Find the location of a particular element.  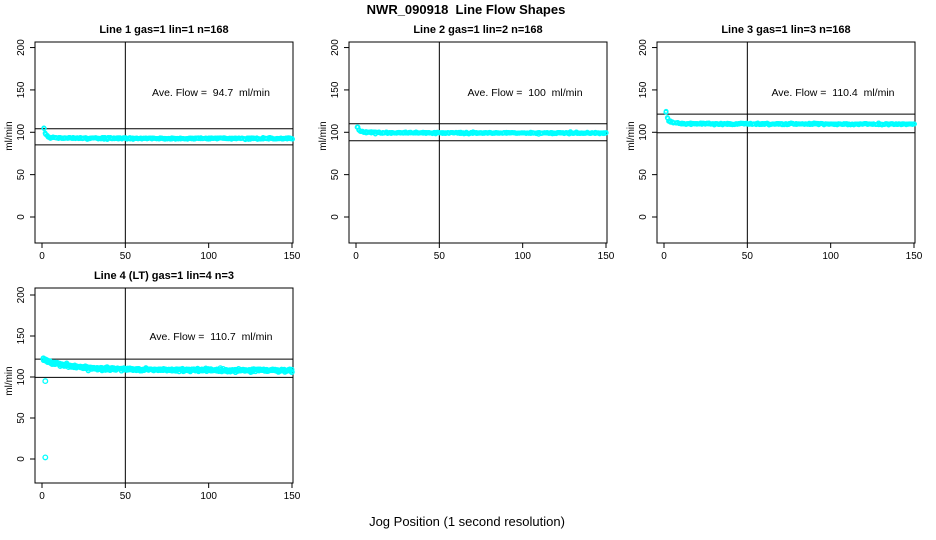

panel-3-ave-flow-annotation: Ave. Flow = 110.4 ml/min is located at coordinates (833, 93).